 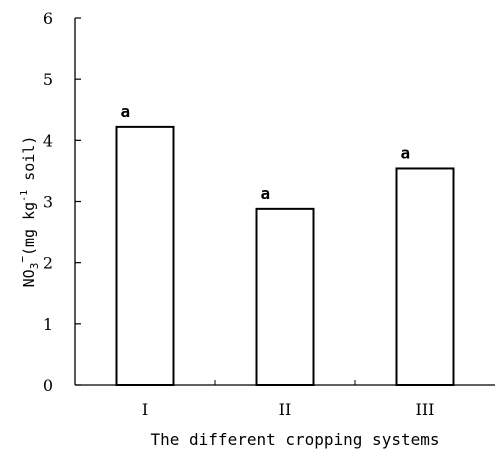 What do you see at coordinates (29, 163) in the screenshot?
I see `y-axis-title-end: soil)` at bounding box center [29, 163].